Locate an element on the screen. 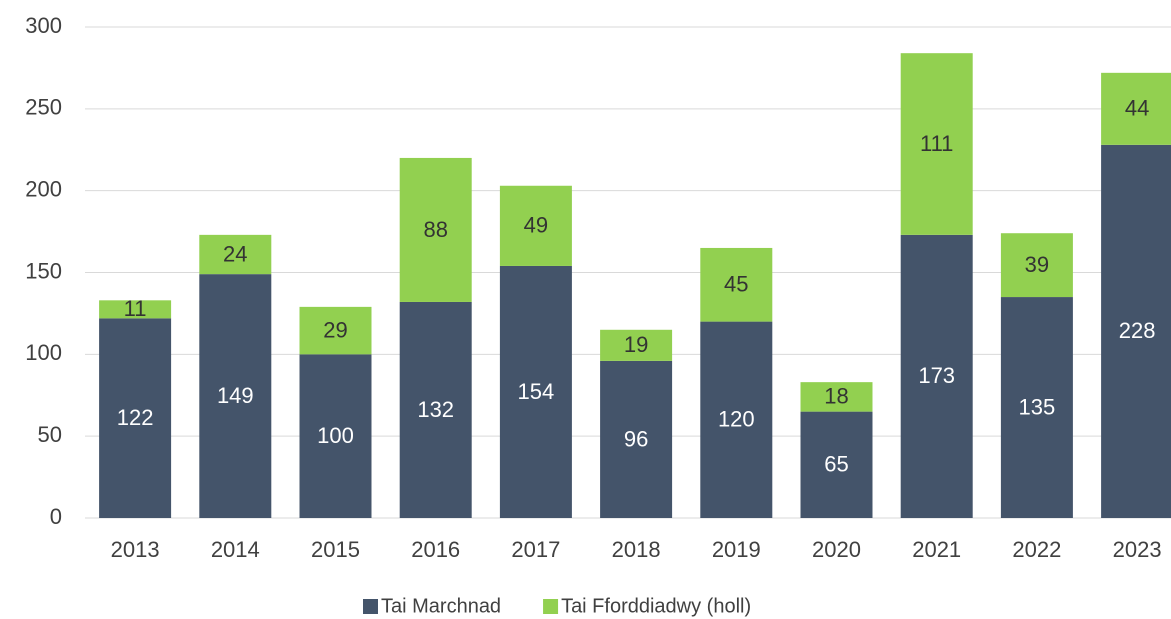  x-tick-label: 2021 is located at coordinates (936, 549).